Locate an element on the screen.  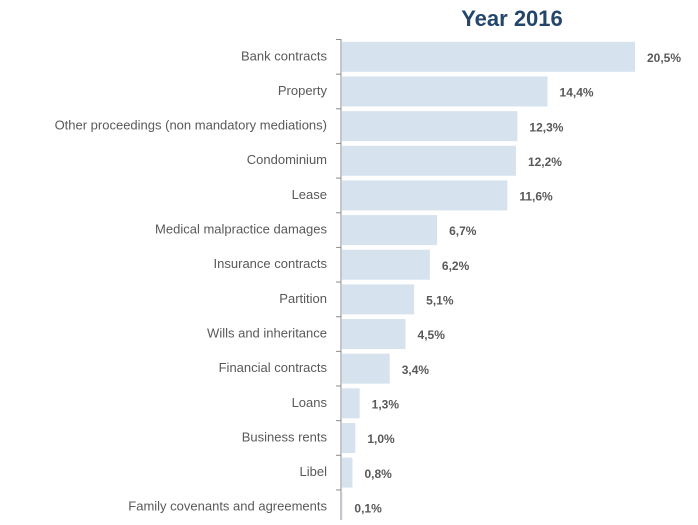
value-label: 11,6% is located at coordinates (536, 197).